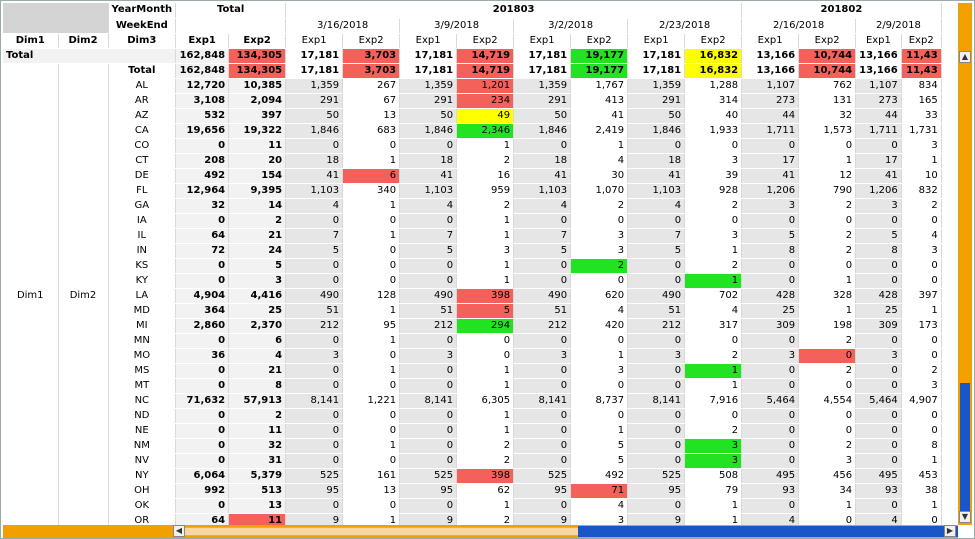 The width and height of the screenshot is (975, 539). Describe the element at coordinates (599, 116) in the screenshot. I see `cell-exp2: 41` at that location.